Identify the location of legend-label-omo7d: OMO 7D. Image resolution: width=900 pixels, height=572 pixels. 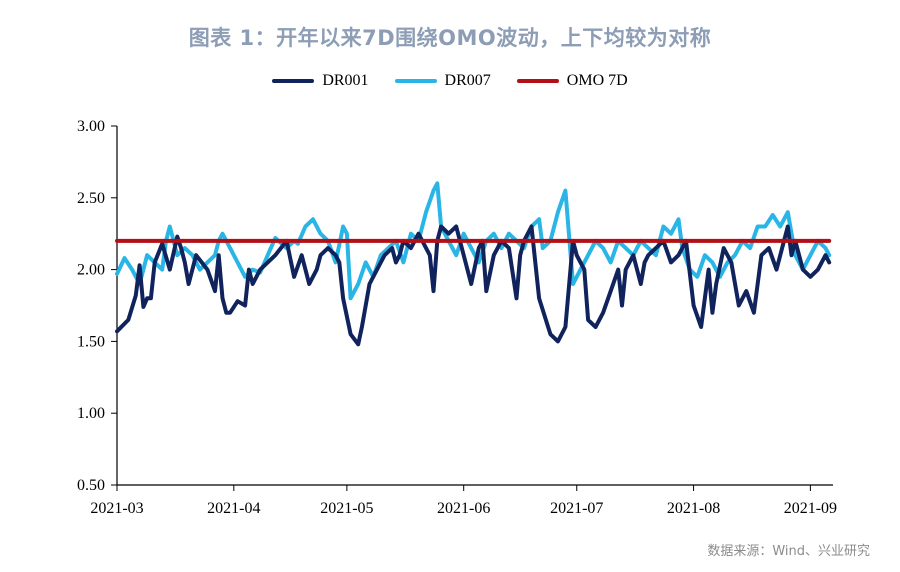
(597, 80).